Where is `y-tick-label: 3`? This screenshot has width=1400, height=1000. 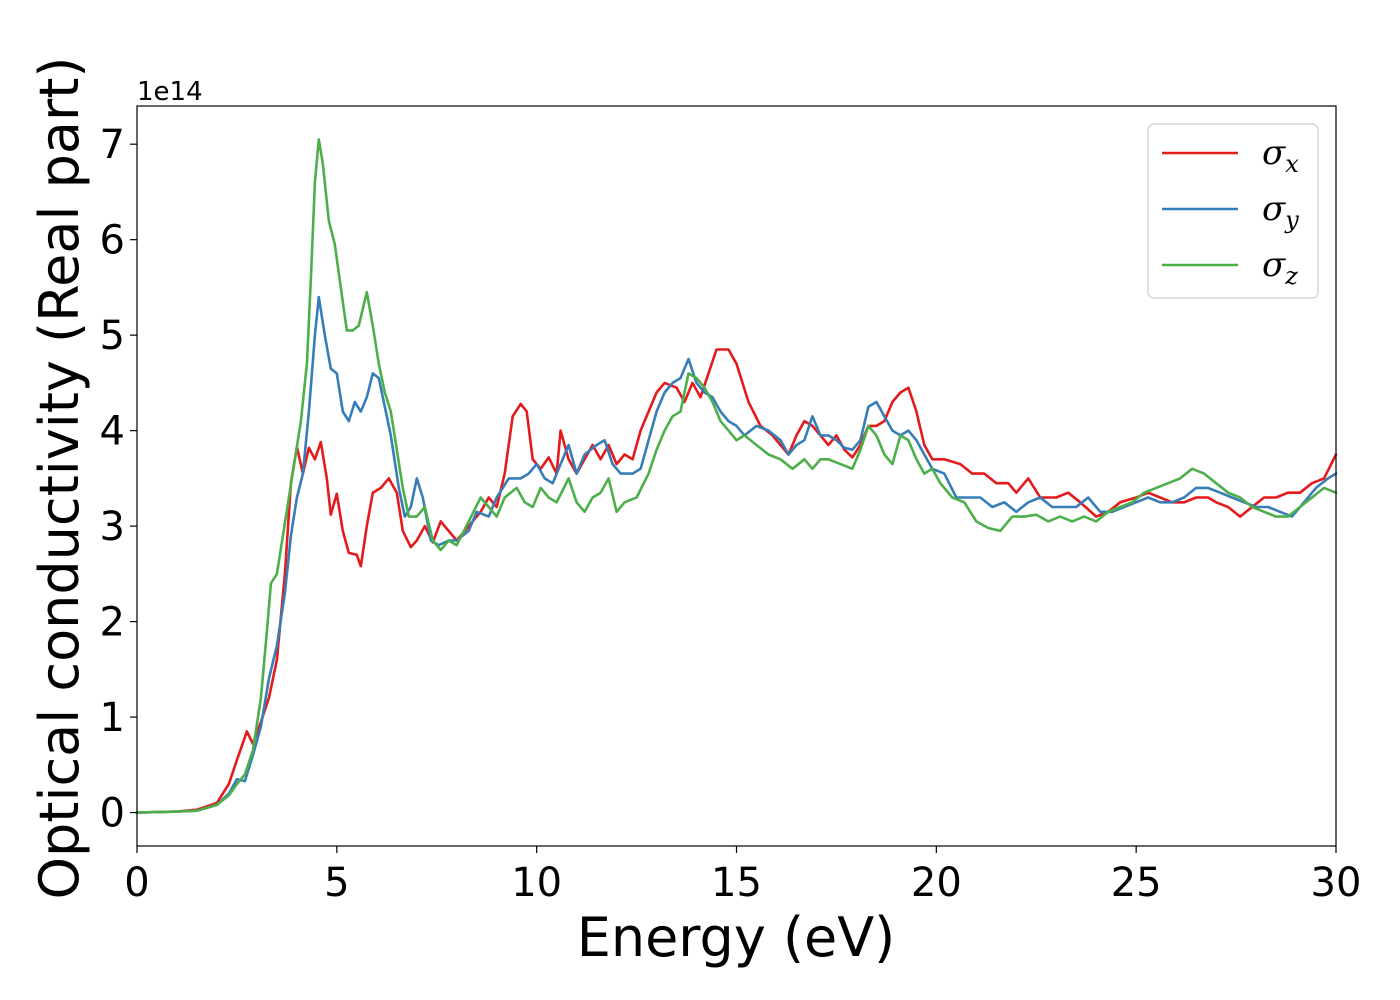
y-tick-label: 3 is located at coordinates (112, 527).